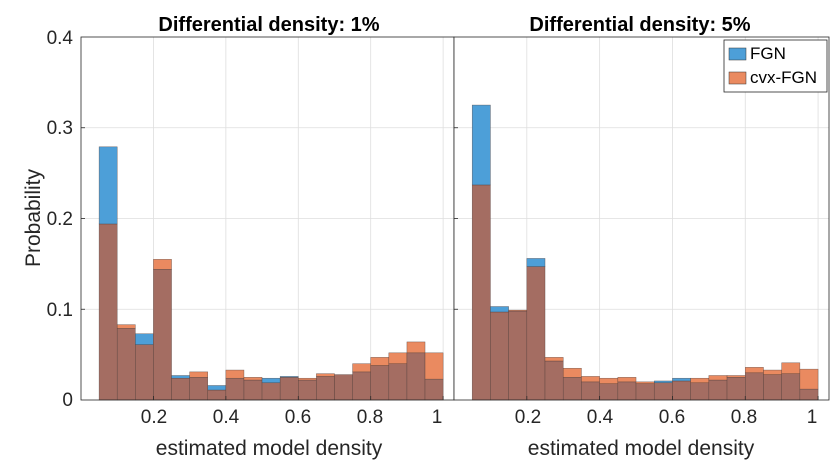 The width and height of the screenshot is (831, 468). What do you see at coordinates (60, 38) in the screenshot?
I see `y-tick-0.4: 0.4` at bounding box center [60, 38].